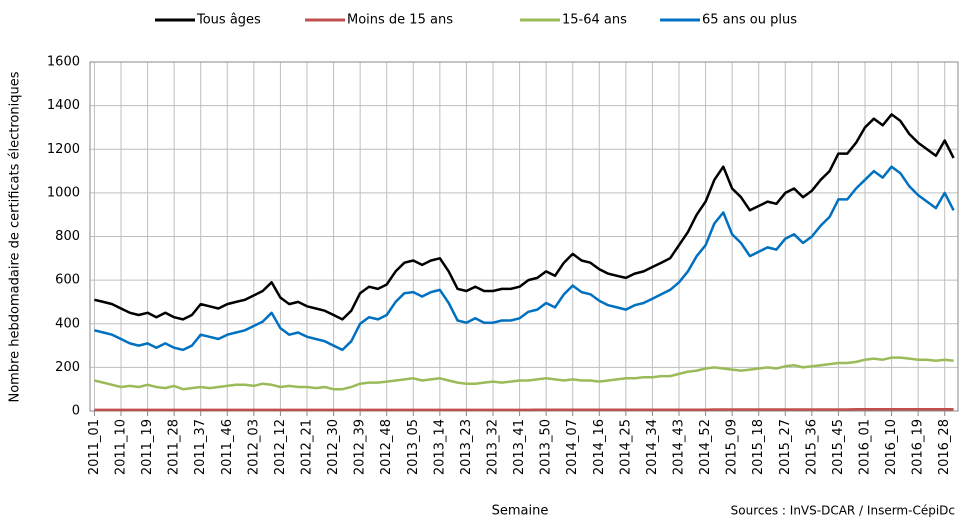 The image size is (965, 527). What do you see at coordinates (439, 447) in the screenshot?
I see `x-tick-label: 2013_14` at bounding box center [439, 447].